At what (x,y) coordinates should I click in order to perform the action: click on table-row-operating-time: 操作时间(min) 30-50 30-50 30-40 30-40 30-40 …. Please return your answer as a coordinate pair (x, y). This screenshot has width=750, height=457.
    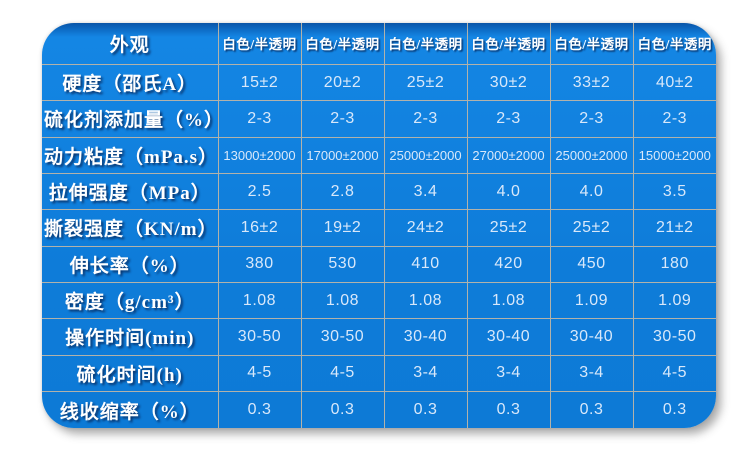
    Looking at the image, I should click on (379, 337).